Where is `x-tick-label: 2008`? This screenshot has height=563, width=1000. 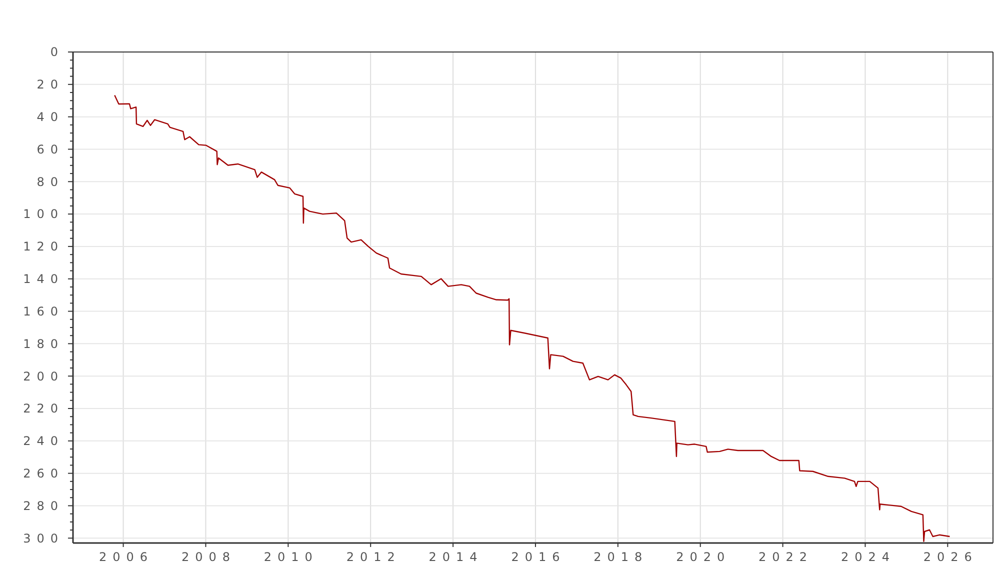
x-tick-label: 2008 is located at coordinates (208, 556).